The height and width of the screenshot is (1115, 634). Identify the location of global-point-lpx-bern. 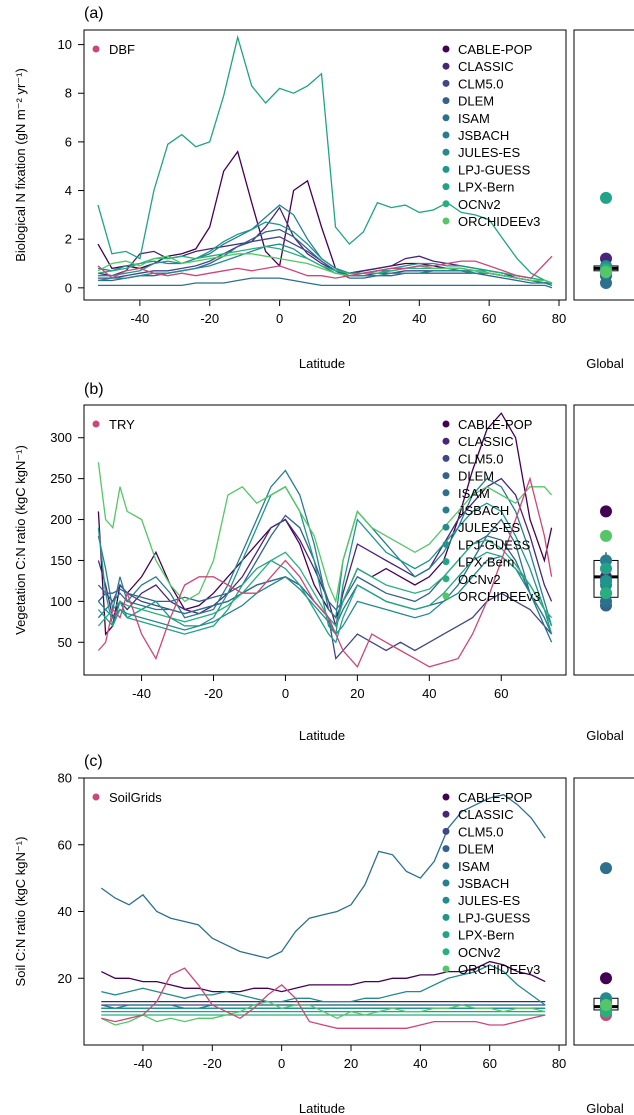
(606, 197).